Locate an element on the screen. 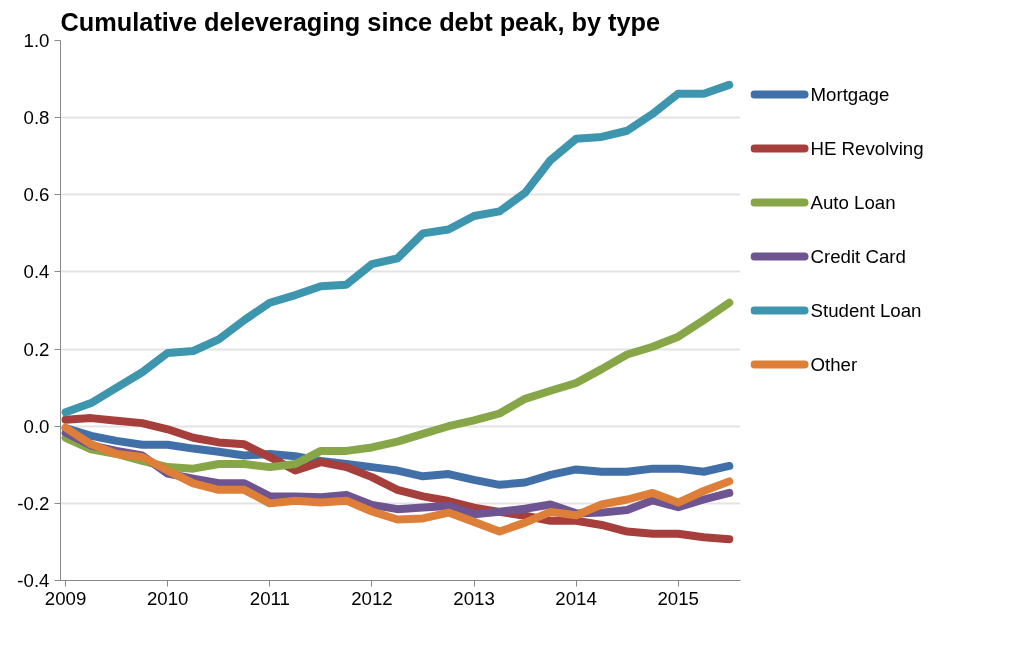 The height and width of the screenshot is (664, 1023). legend-label: Auto Loan is located at coordinates (853, 202).